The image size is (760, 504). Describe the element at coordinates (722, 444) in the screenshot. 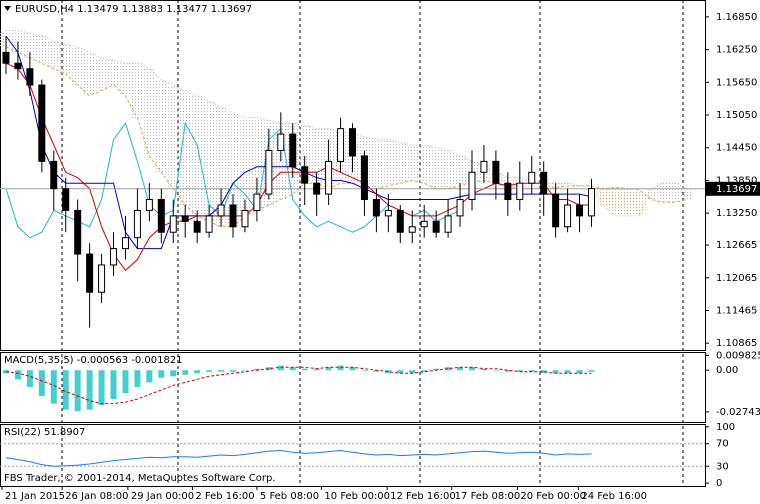

I see `y-tick-label: 70` at that location.